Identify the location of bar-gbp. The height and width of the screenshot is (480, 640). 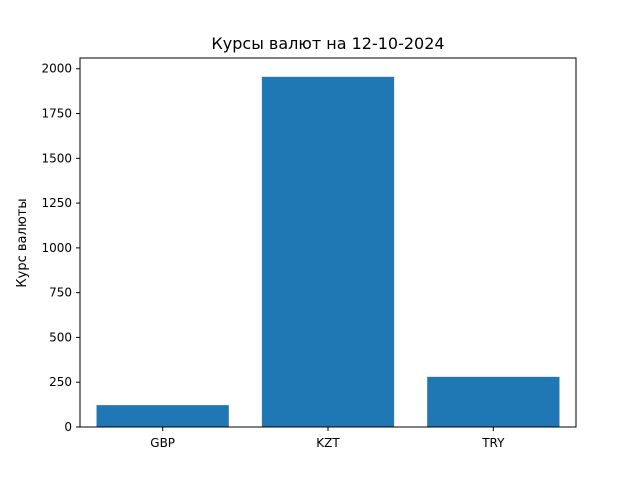
(162, 416).